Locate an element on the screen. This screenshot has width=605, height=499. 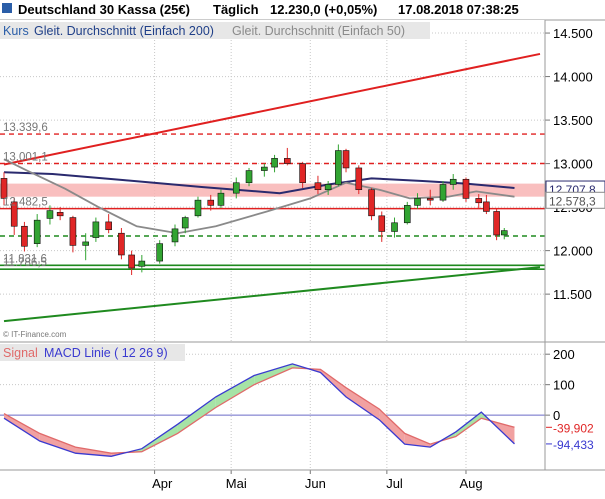
level-13339-label: 13.339,6 is located at coordinates (25, 128).